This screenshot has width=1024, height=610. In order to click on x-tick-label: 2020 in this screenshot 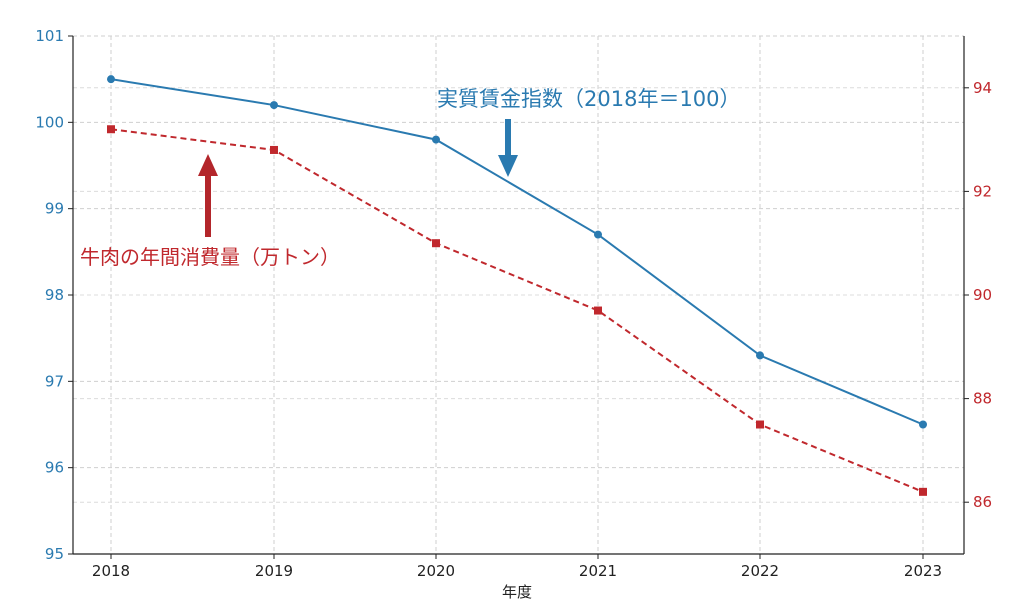, I will do `click(436, 571)`.